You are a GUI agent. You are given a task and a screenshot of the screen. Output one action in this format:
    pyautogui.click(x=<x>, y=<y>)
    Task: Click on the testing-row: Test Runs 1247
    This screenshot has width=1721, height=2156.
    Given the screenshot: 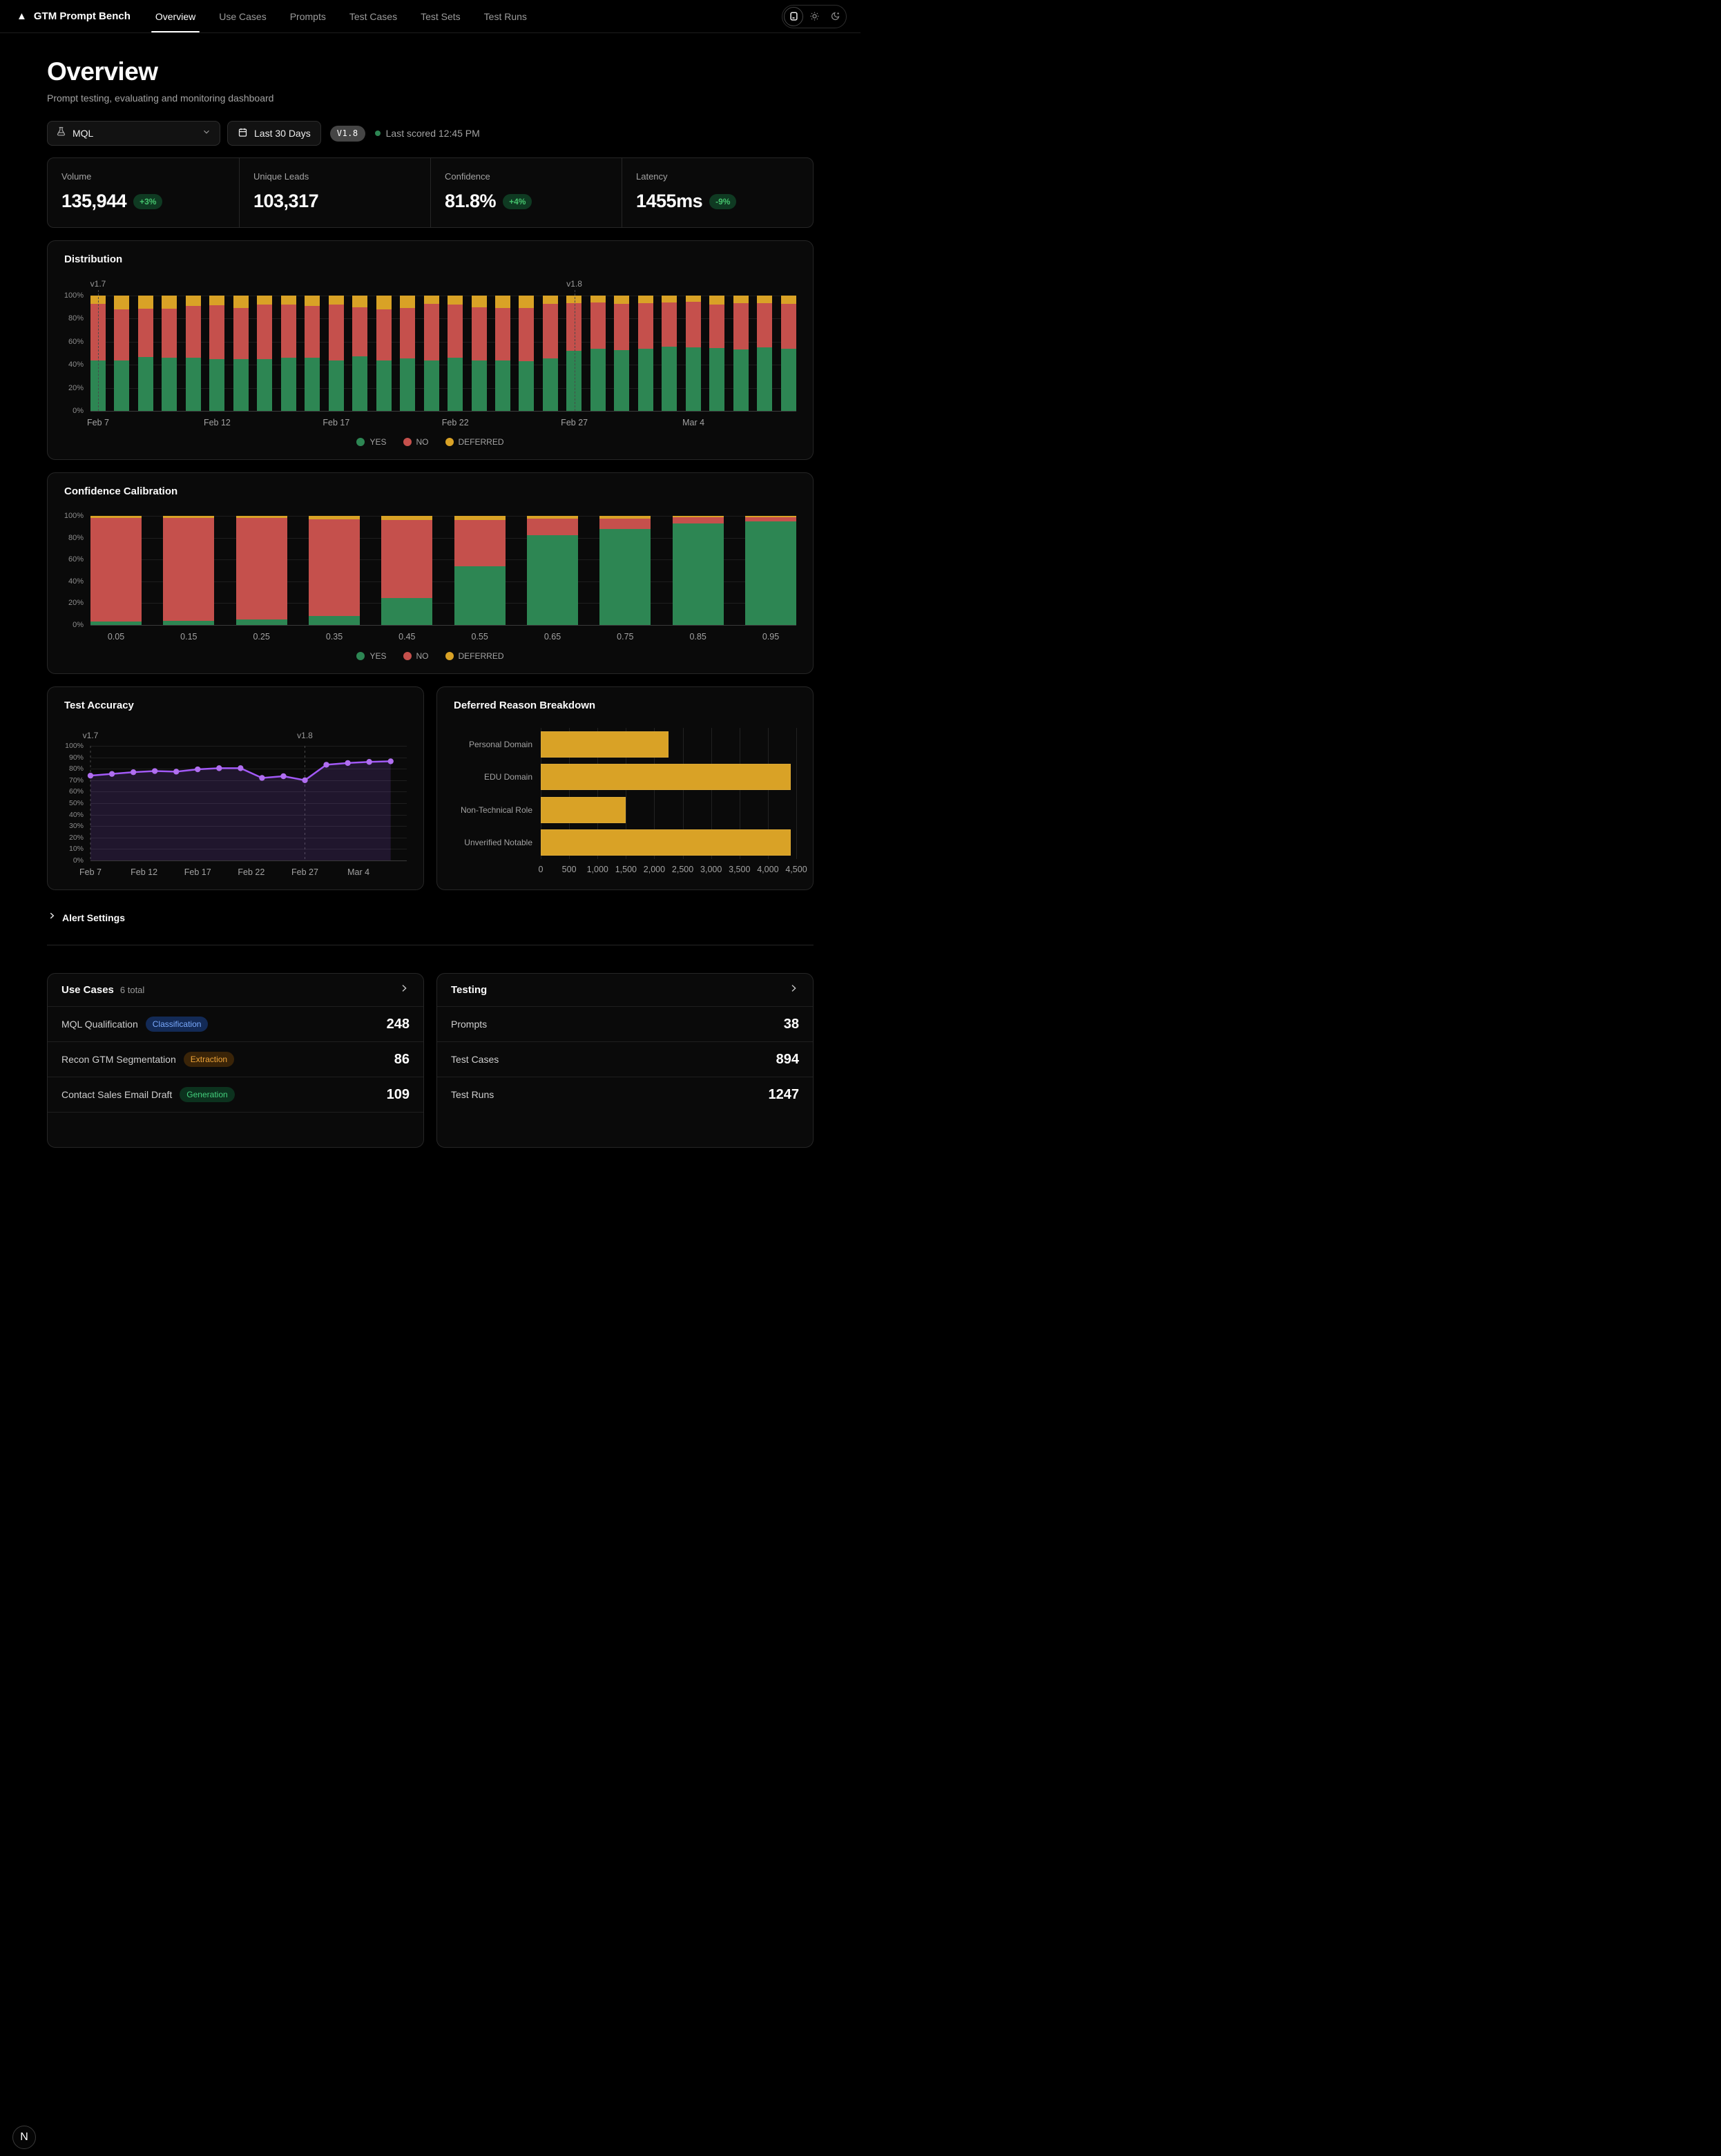 What is the action you would take?
    pyautogui.click(x=625, y=1094)
    